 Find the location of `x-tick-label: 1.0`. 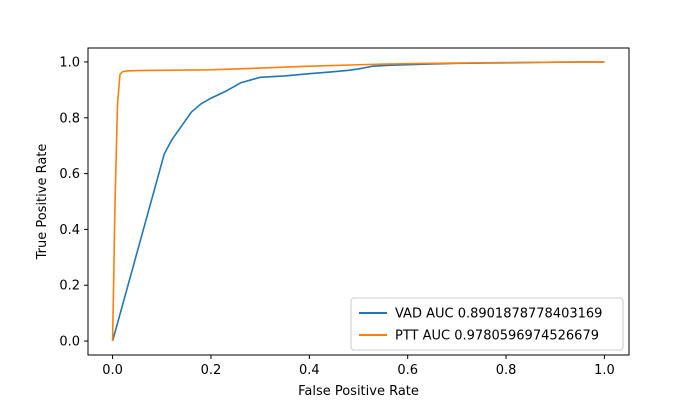

x-tick-label: 1.0 is located at coordinates (604, 370).